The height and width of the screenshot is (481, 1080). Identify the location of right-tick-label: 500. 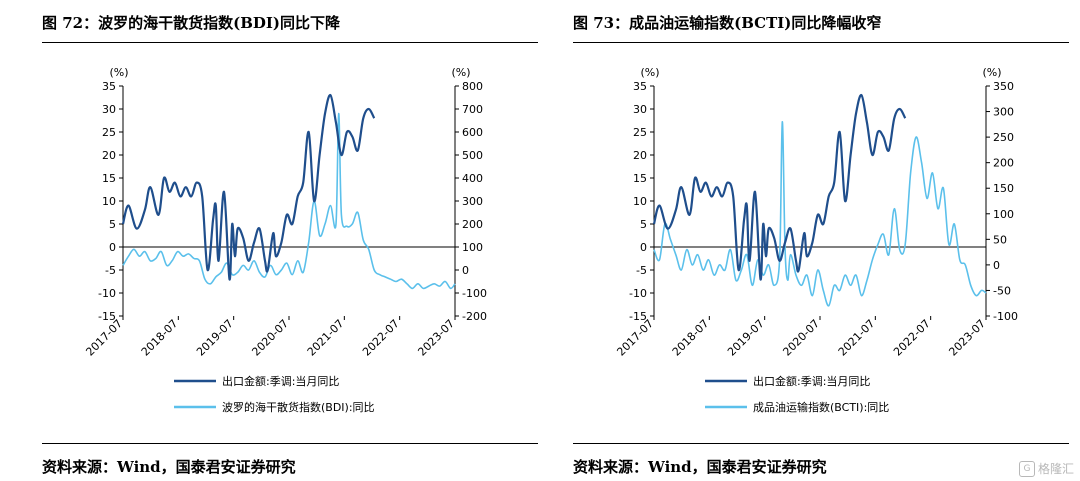
(472, 155).